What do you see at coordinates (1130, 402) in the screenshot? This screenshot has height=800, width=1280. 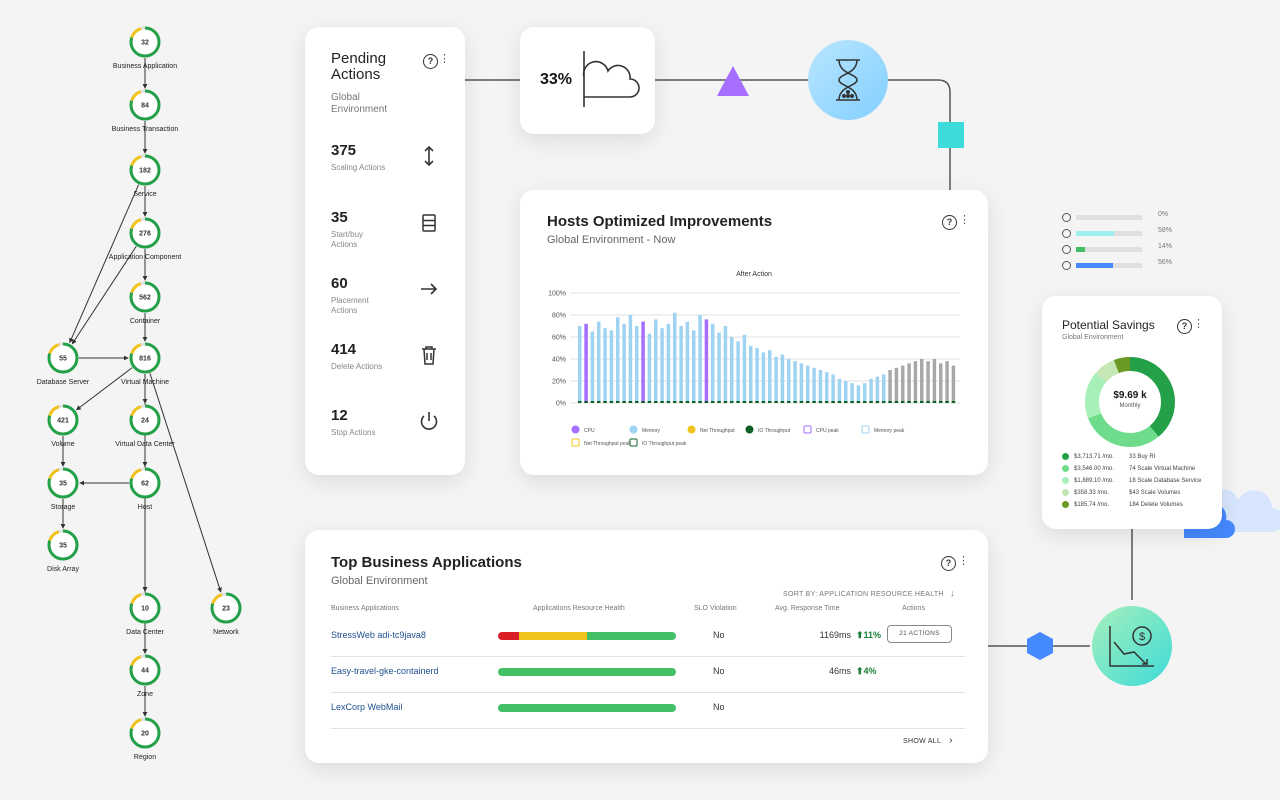 I see `donut-segment` at bounding box center [1130, 402].